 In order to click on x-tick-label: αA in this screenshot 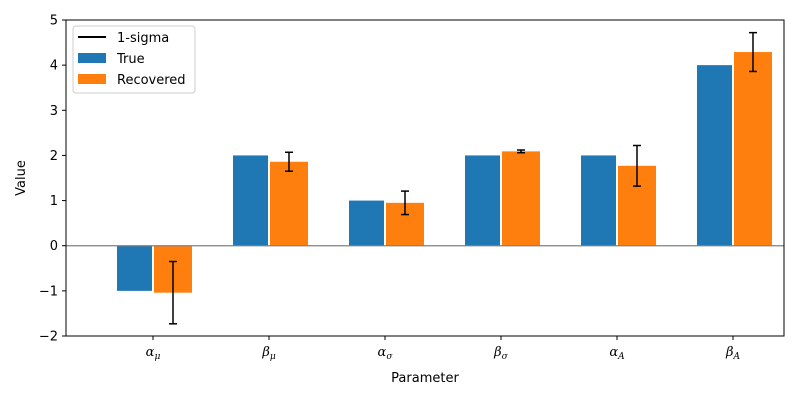, I will do `click(617, 353)`.